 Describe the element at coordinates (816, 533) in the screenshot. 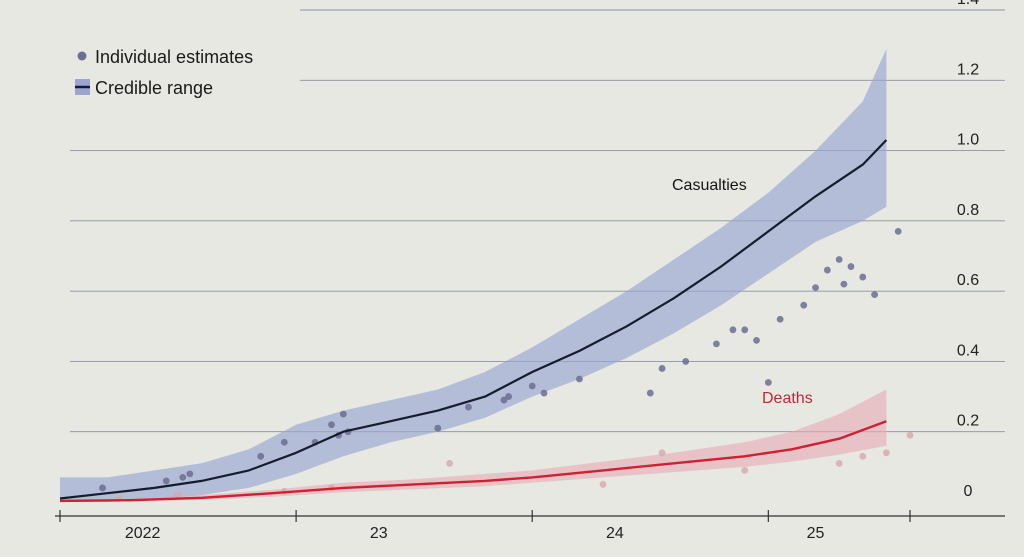

I see `x-tick-label: 25` at that location.